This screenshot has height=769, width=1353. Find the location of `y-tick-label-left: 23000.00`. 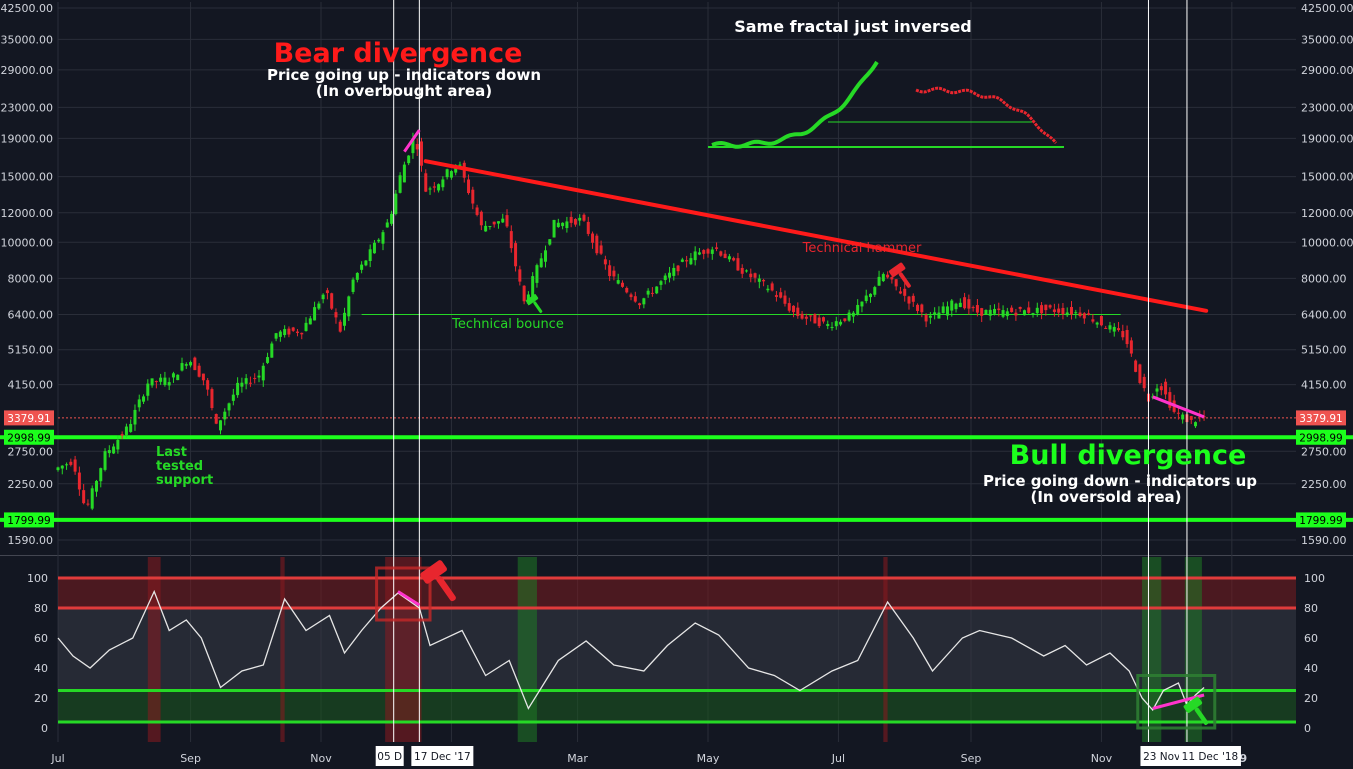

y-tick-label-left: 23000.00 is located at coordinates (27, 107).